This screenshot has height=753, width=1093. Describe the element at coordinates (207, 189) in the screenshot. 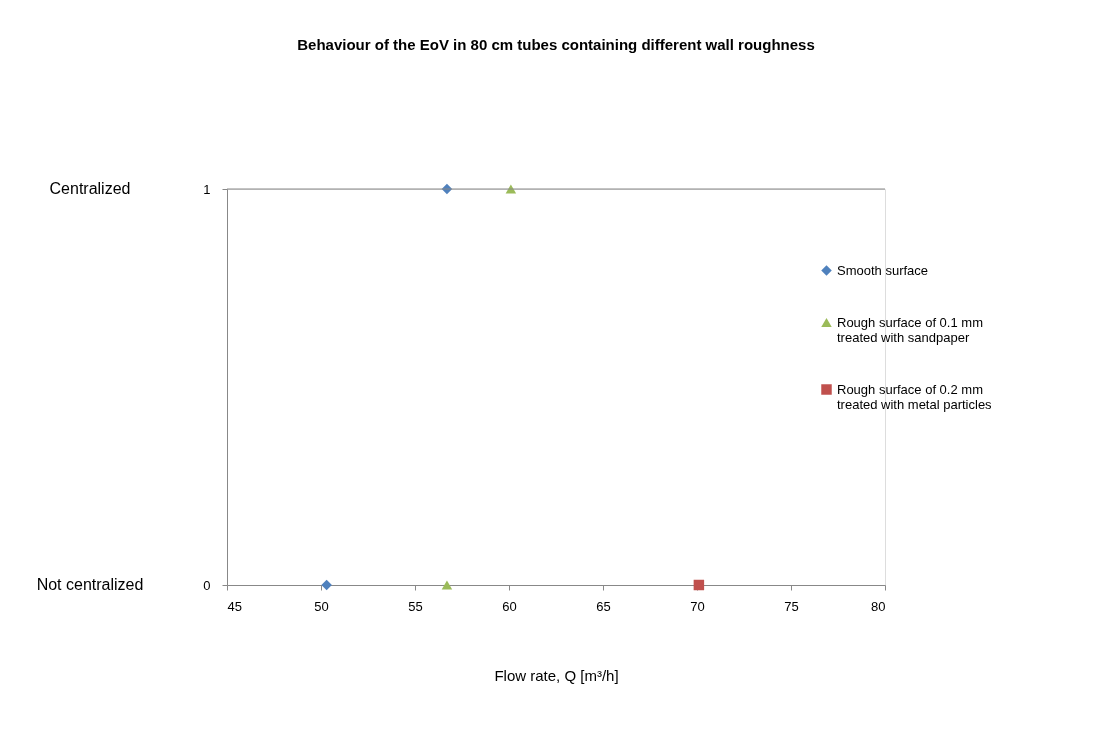

I see `y-tick-label: 1` at that location.